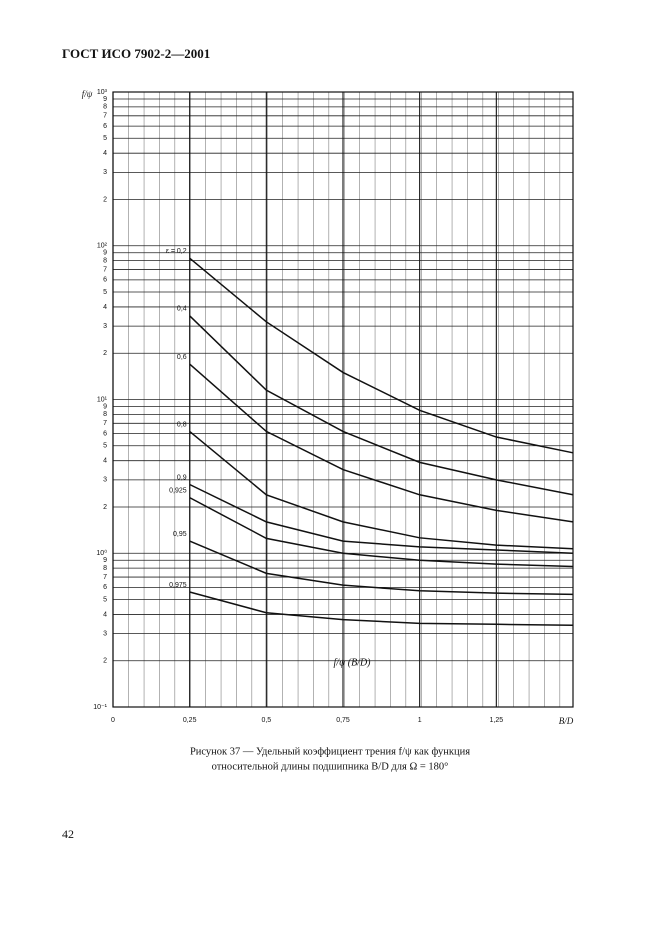 This screenshot has height=941, width=661. Describe the element at coordinates (343, 720) in the screenshot. I see `x-tick-label: 0,75` at that location.